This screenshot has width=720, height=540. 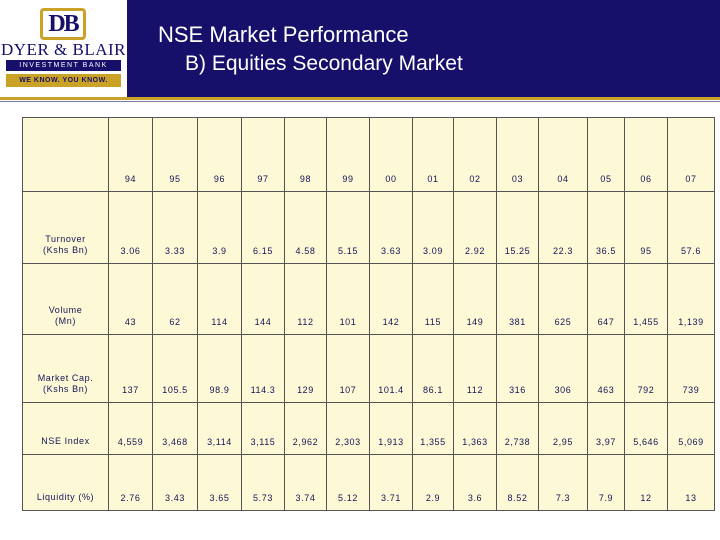 What do you see at coordinates (517, 368) in the screenshot?
I see `value-cell: 316` at bounding box center [517, 368].